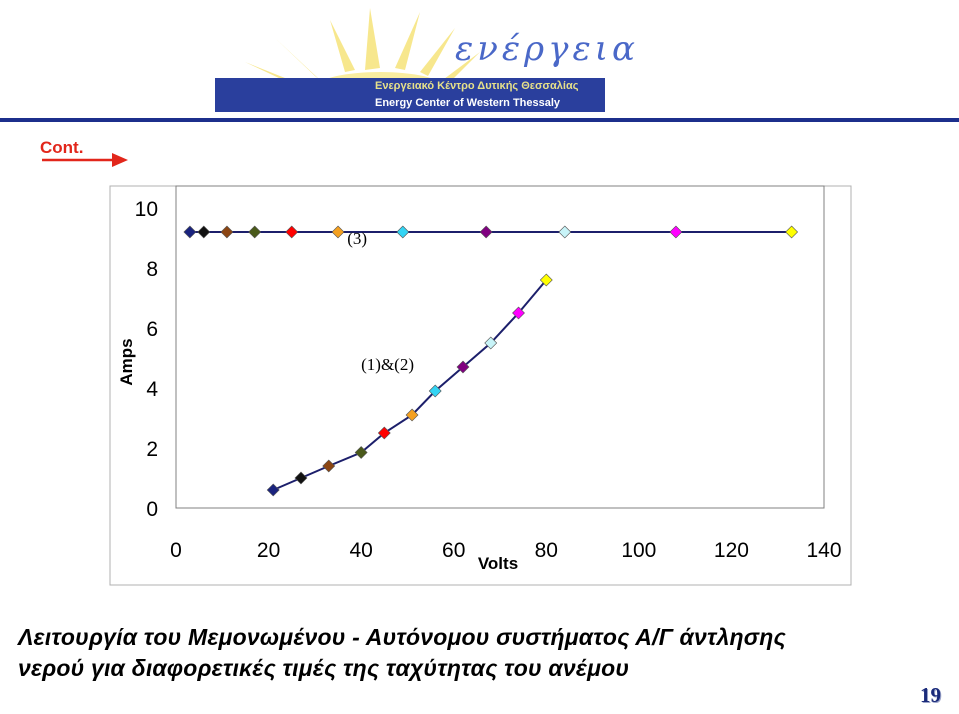  What do you see at coordinates (146, 209) in the screenshot?
I see `y-tick-label: 10` at bounding box center [146, 209].